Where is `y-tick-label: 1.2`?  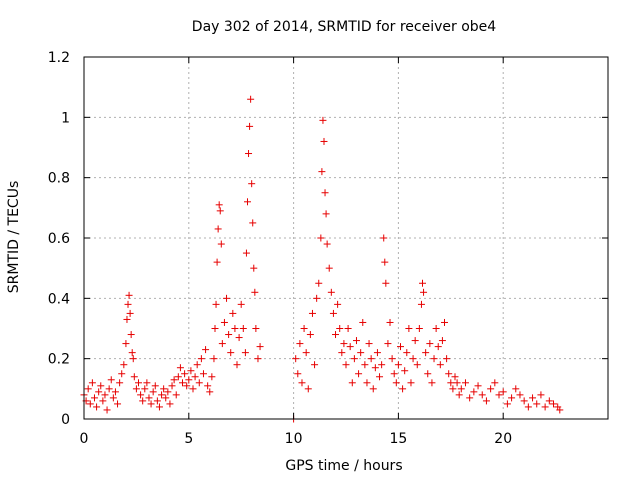
y-tick-label: 1.2 is located at coordinates (59, 58).